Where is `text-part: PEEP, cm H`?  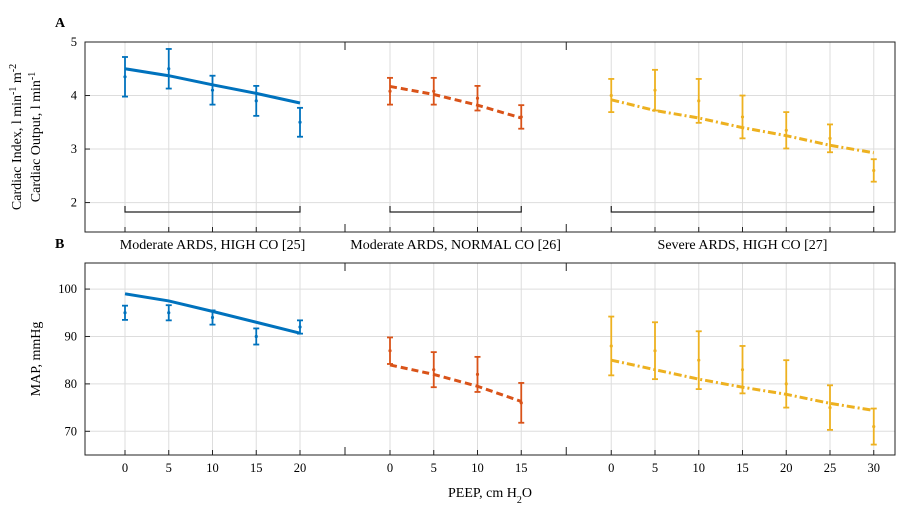
text-part: PEEP, cm H is located at coordinates (482, 493).